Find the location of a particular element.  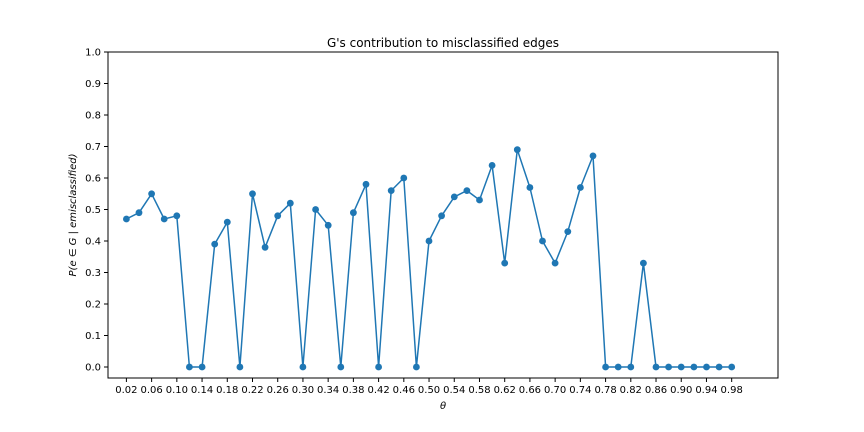

x-tick-label: 0.74 is located at coordinates (580, 390).